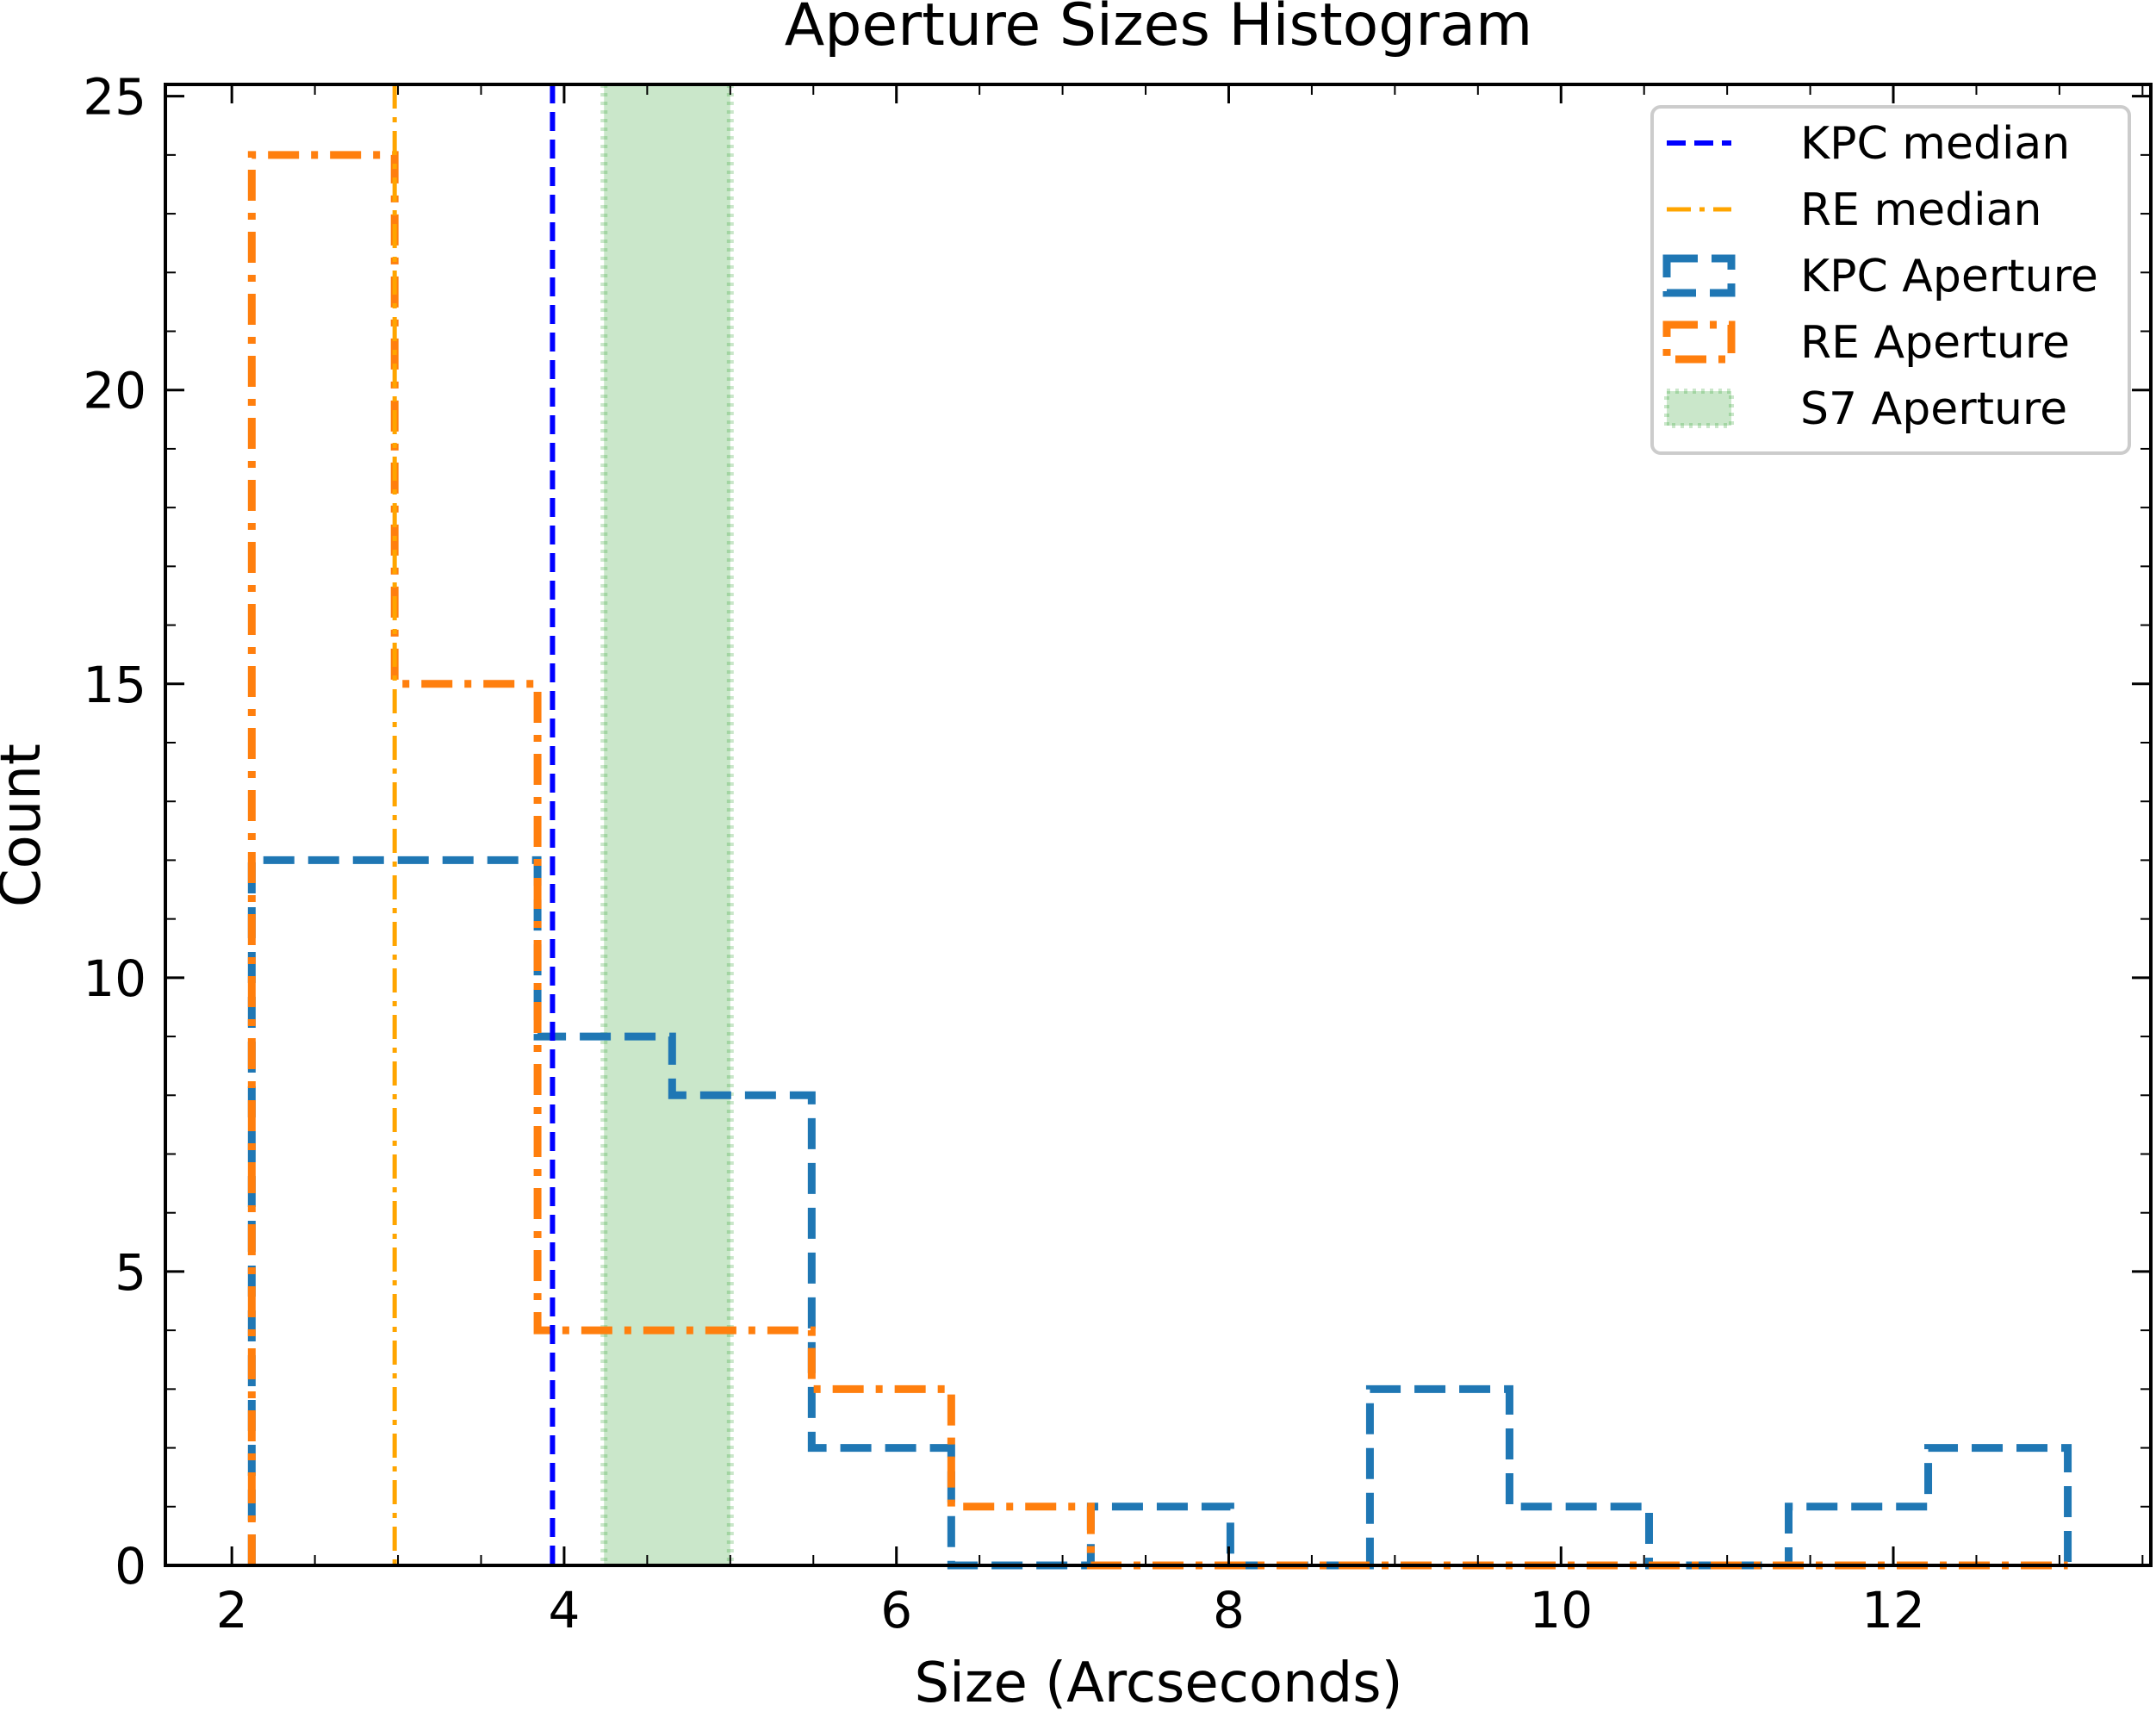 This screenshot has height=1711, width=2156. Describe the element at coordinates (1158, 1681) in the screenshot. I see `x-axis-title: Size (Arcseconds)` at that location.